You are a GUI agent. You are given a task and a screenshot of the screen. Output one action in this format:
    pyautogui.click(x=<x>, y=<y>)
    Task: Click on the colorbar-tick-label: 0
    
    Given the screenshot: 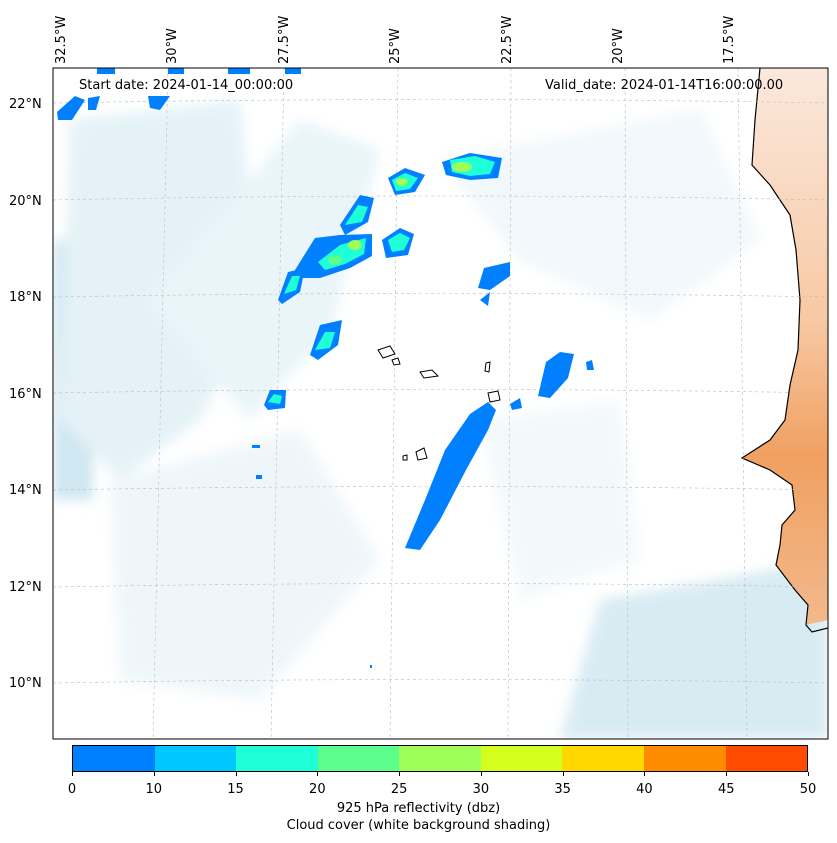 What is the action you would take?
    pyautogui.click(x=72, y=789)
    